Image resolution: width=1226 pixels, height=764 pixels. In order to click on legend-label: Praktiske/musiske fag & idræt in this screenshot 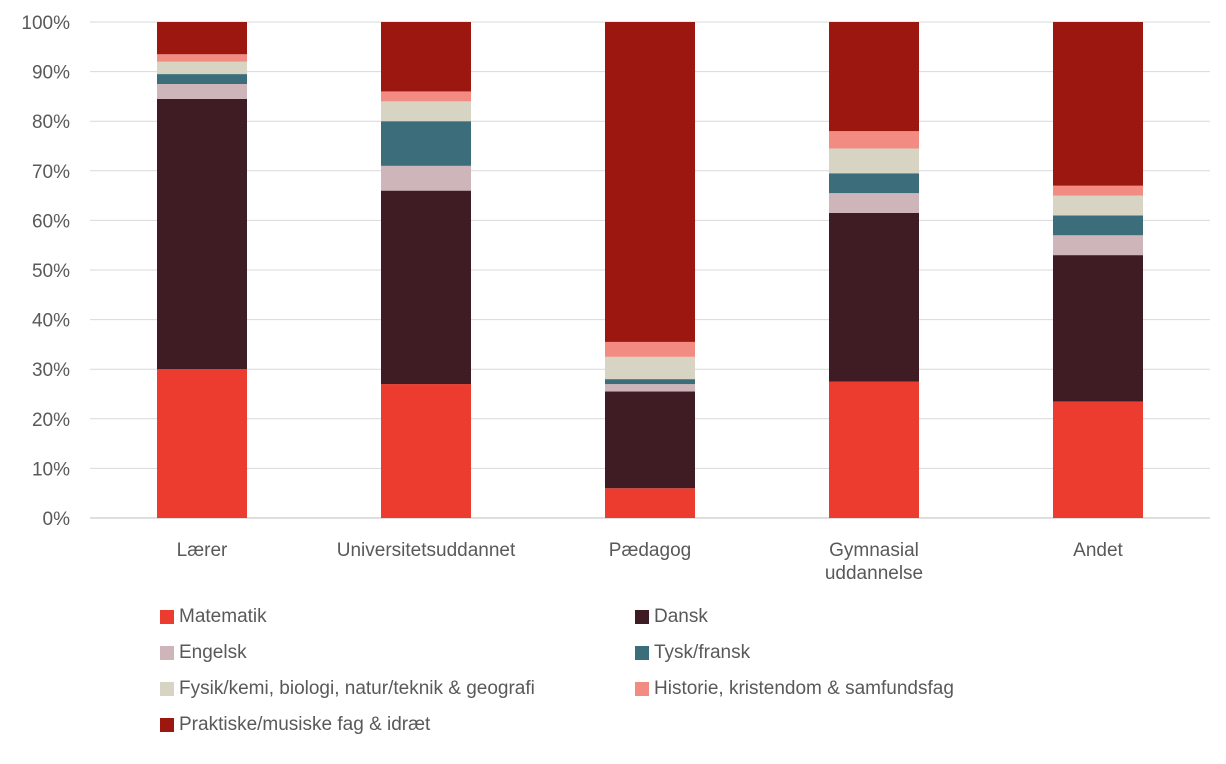, I will do `click(305, 724)`.